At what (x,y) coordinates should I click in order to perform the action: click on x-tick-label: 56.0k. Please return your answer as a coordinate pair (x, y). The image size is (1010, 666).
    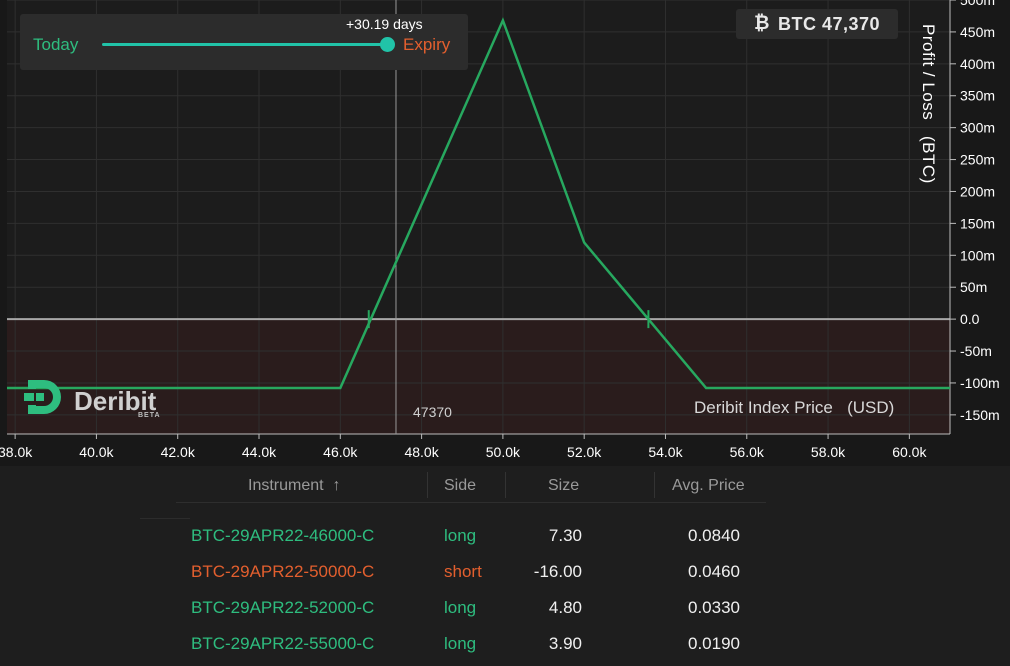
    Looking at the image, I should click on (747, 452).